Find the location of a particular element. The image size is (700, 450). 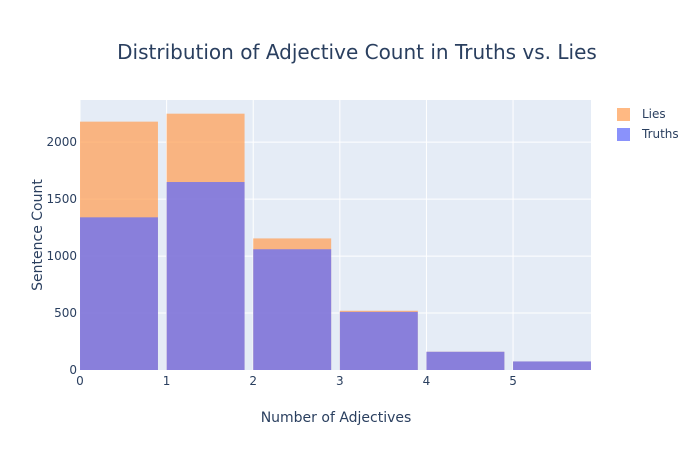

legend-swatch-lies is located at coordinates (623, 114).